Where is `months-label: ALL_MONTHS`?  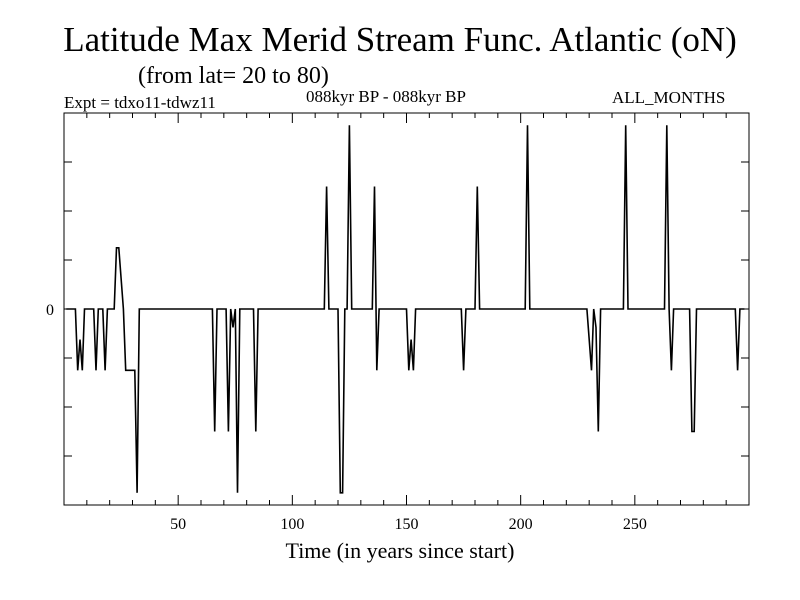
months-label: ALL_MONTHS is located at coordinates (669, 97).